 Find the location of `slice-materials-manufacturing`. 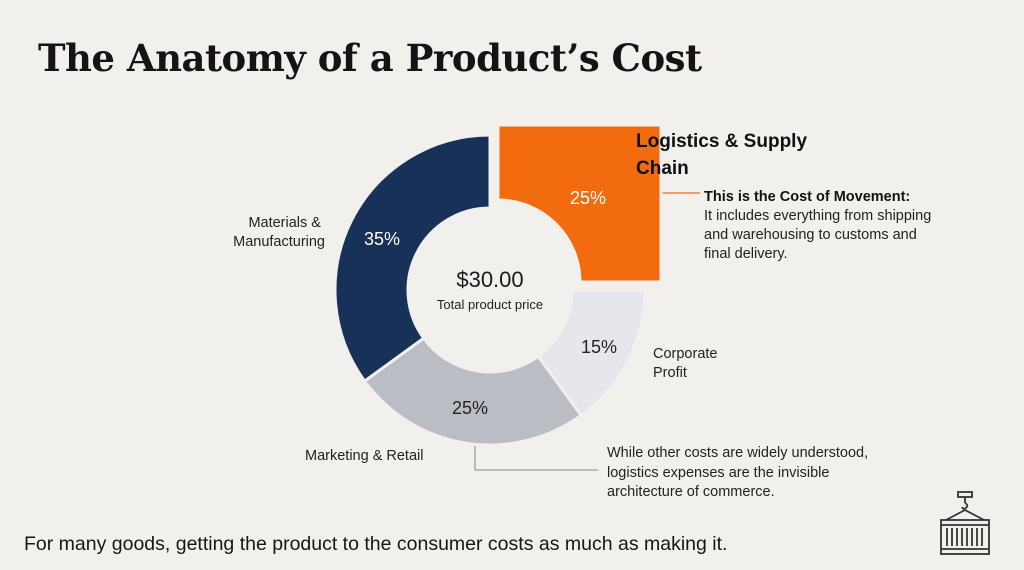

slice-materials-manufacturing is located at coordinates (412, 258).